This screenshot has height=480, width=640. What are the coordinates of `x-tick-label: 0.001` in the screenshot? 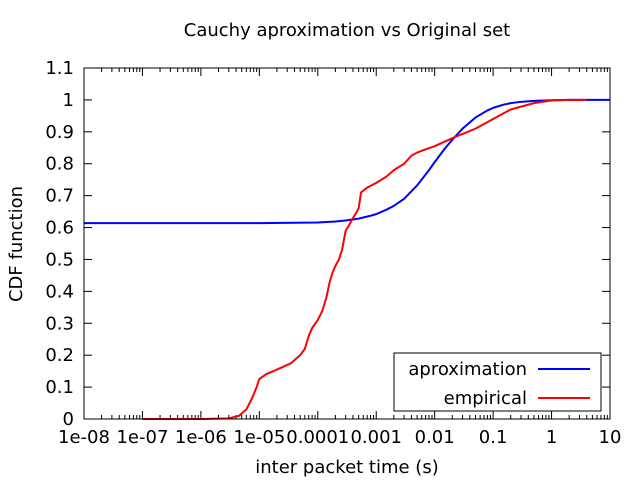 It's located at (376, 437).